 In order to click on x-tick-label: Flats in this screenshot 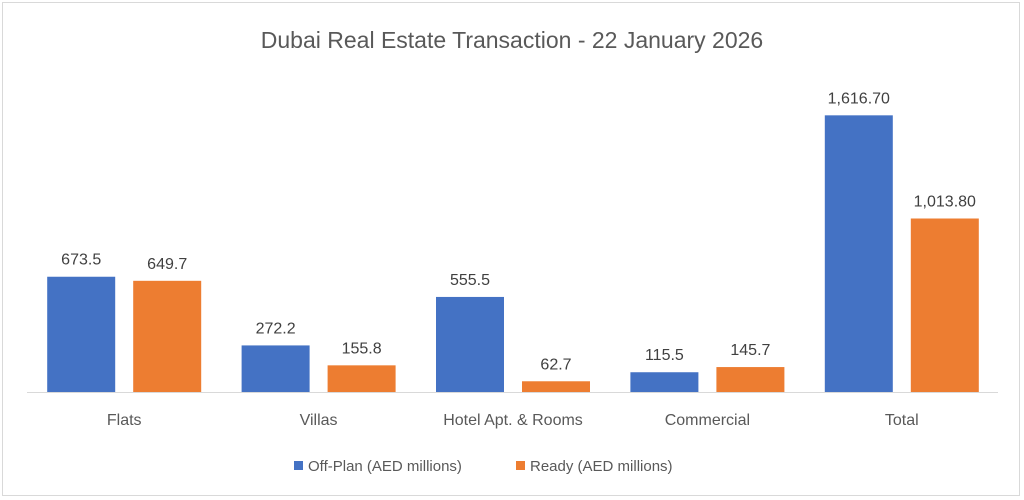, I will do `click(124, 420)`.